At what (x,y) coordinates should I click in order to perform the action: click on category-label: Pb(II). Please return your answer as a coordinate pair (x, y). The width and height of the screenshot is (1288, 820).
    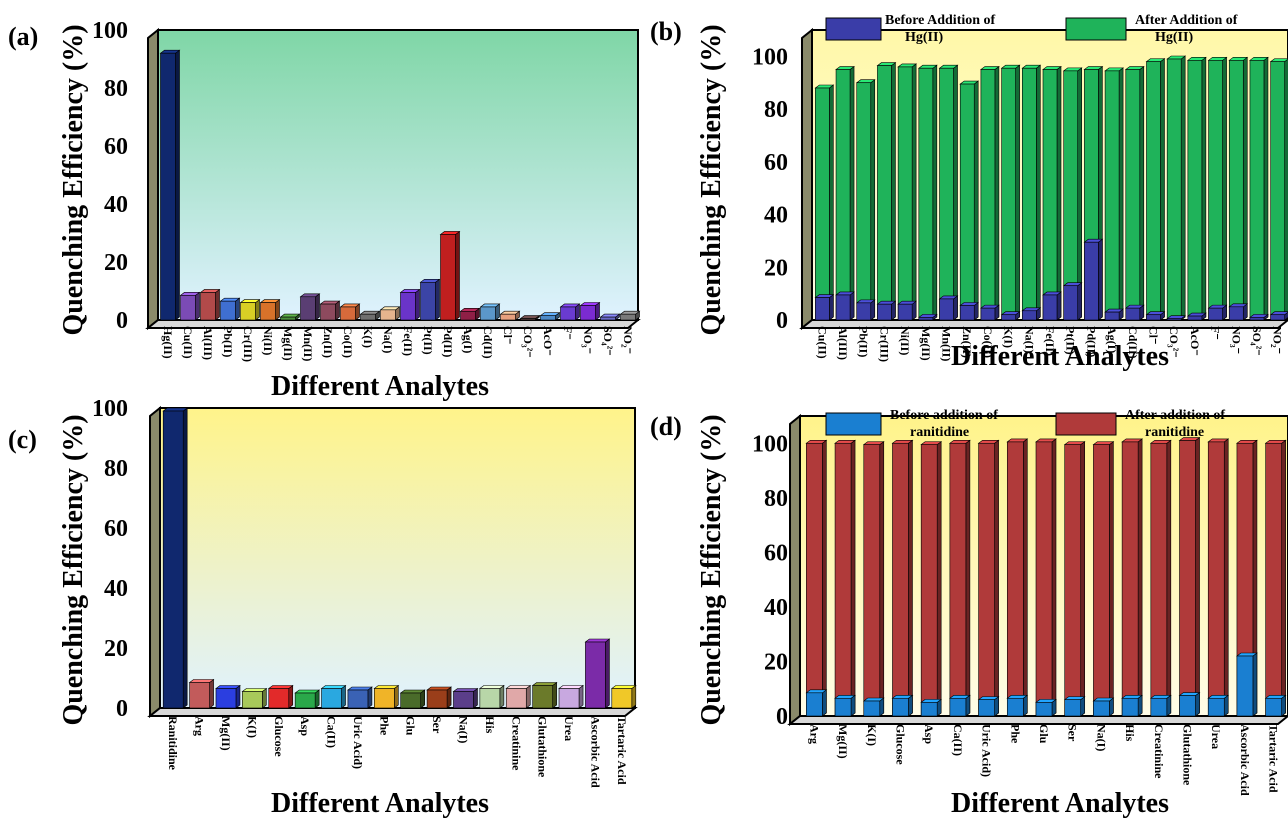
    Looking at the image, I should click on (864, 341).